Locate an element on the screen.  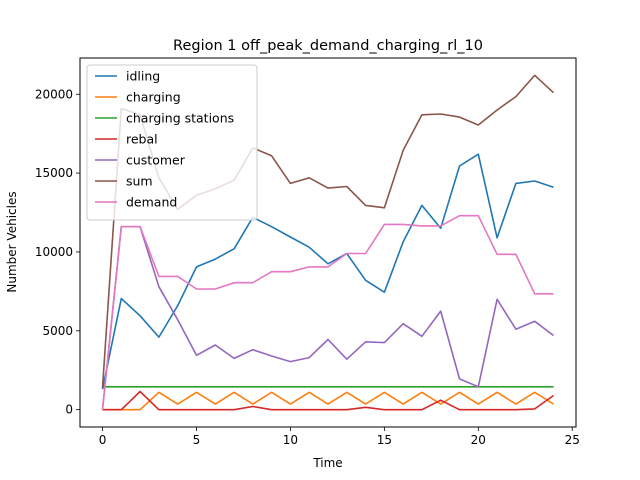
series-line-charging is located at coordinates (328, 401).